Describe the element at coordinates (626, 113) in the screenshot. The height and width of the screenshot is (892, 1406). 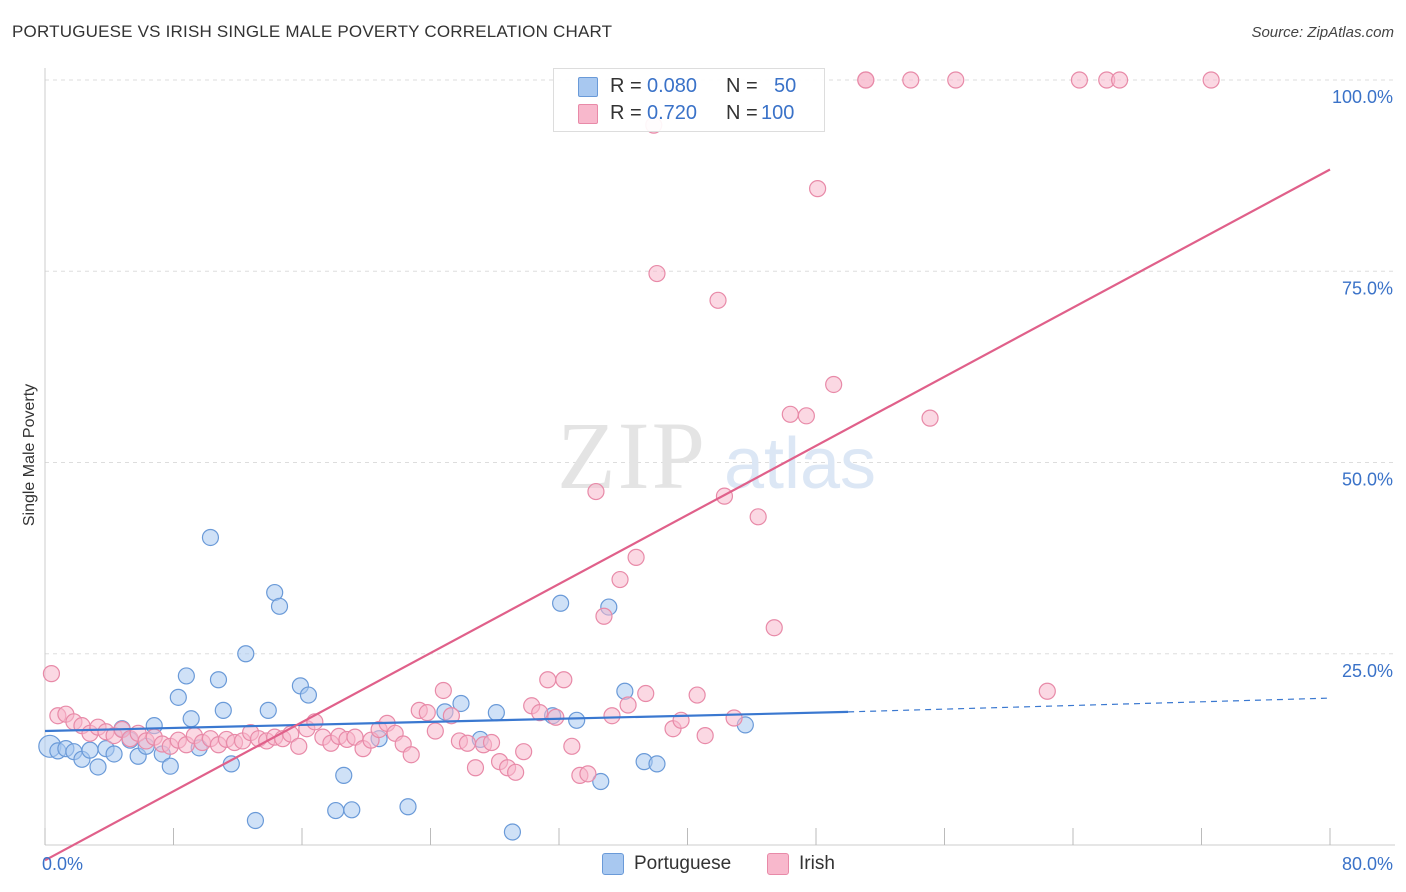
I see `irish-r-label: R =` at that location.